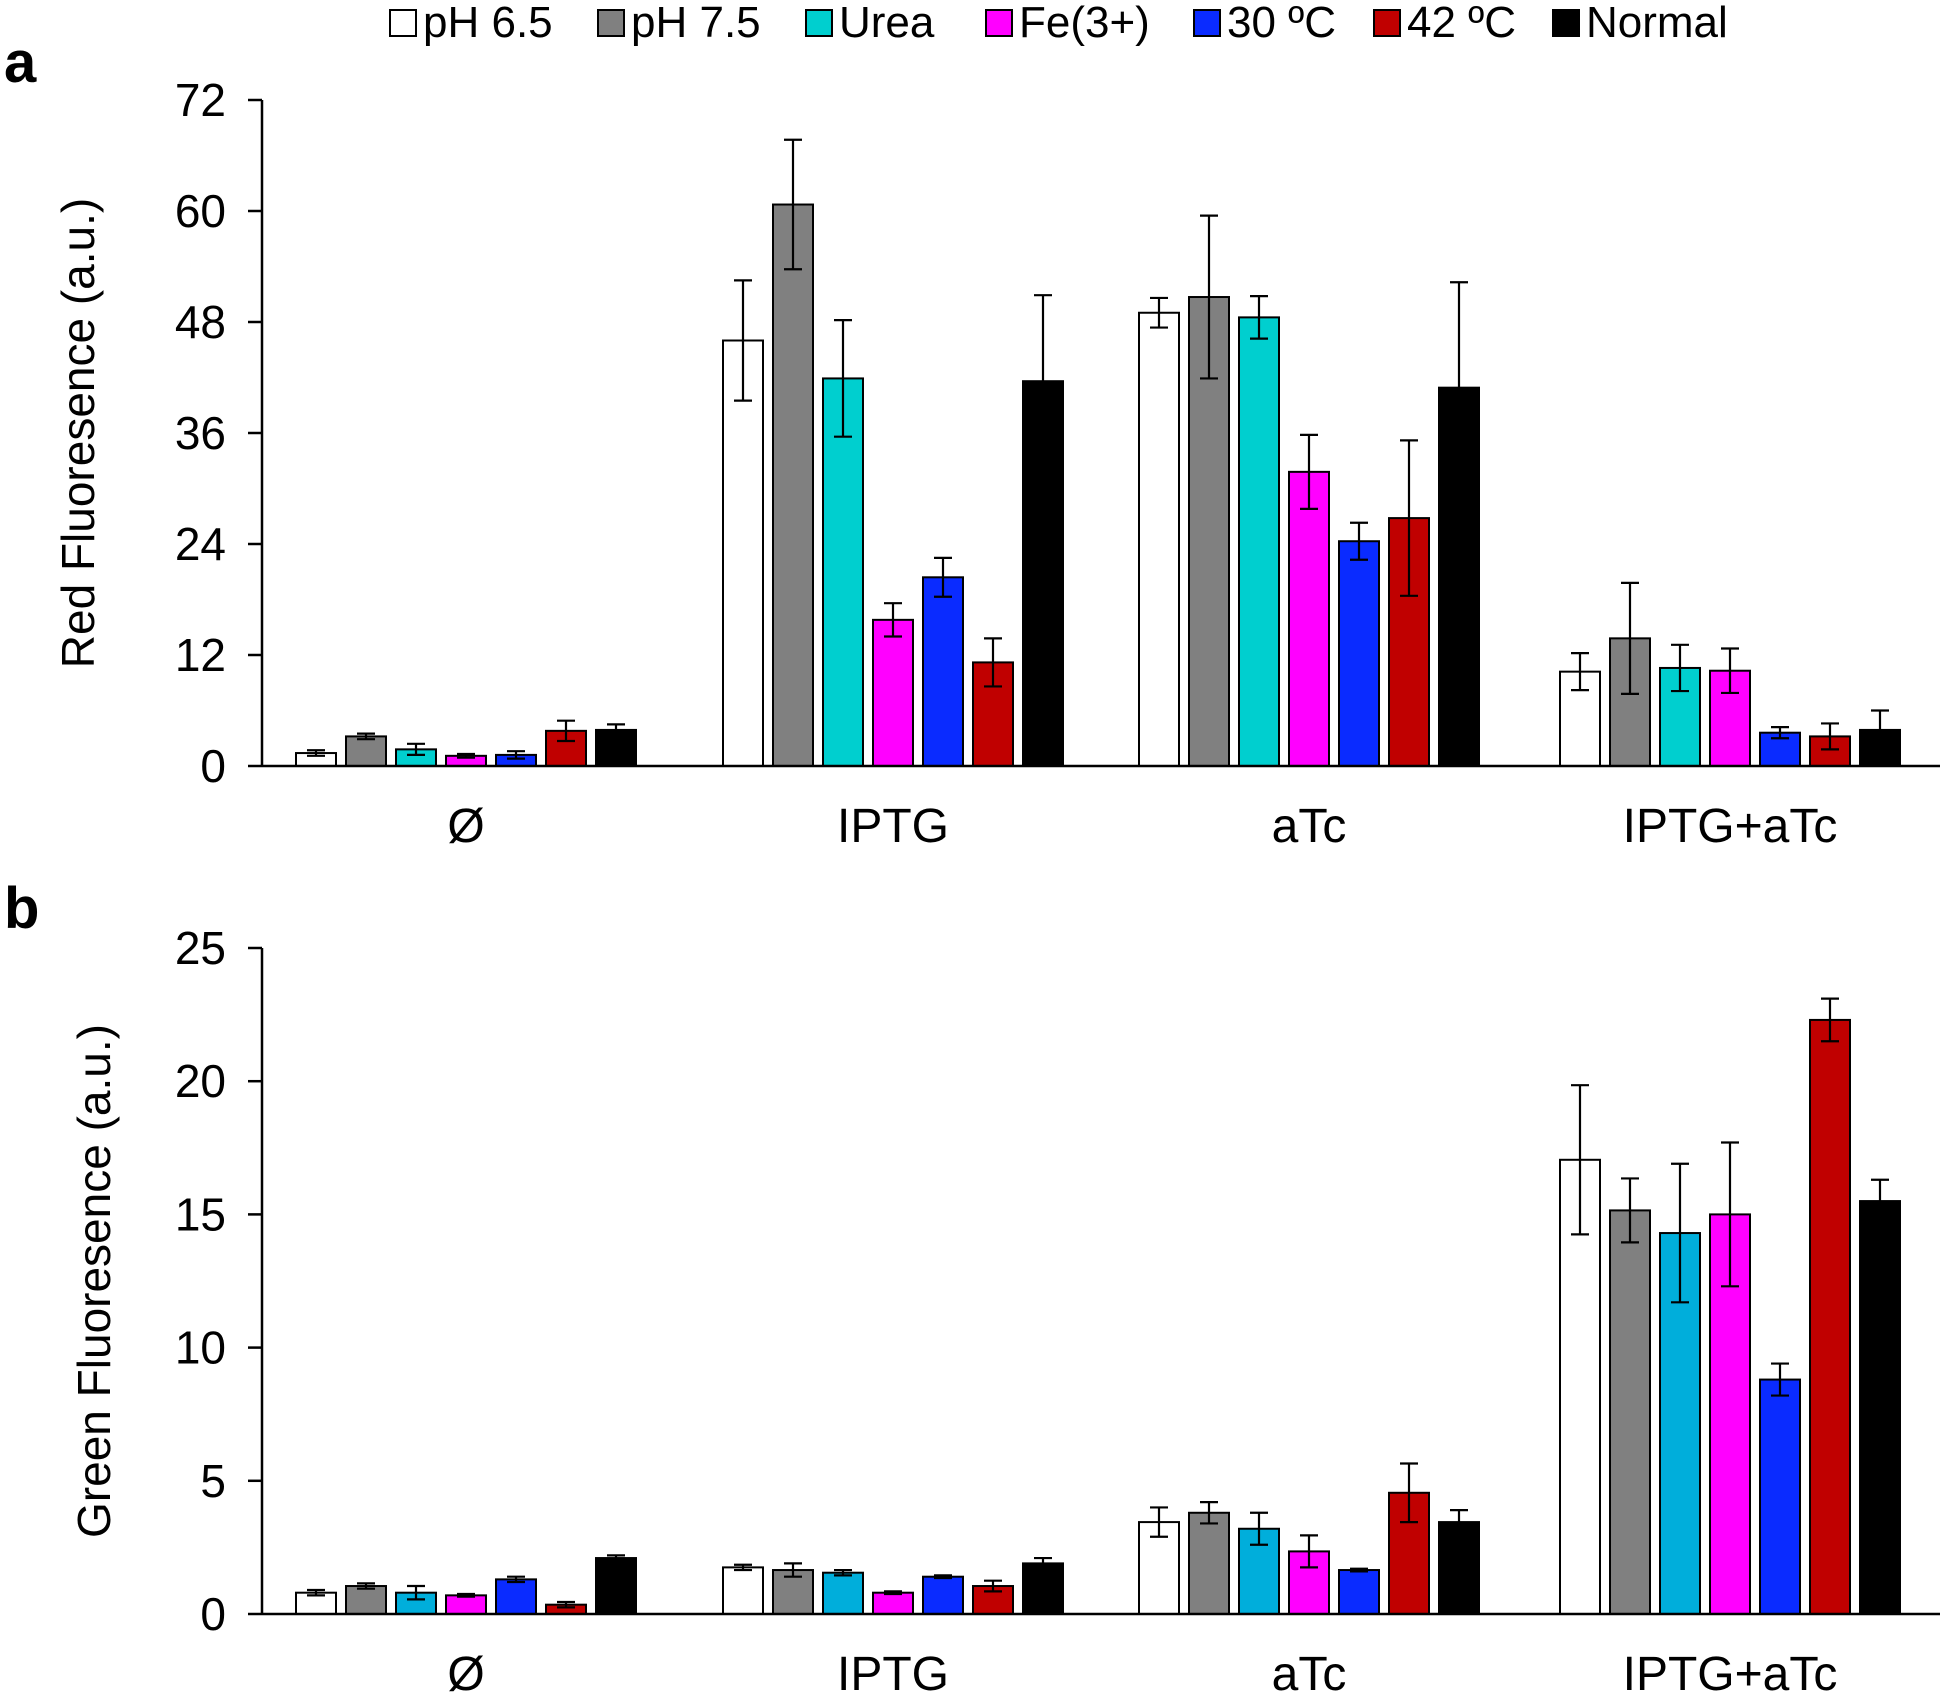  I want to click on legend-label-42-c: 42 ºC, so click(1461, 23).